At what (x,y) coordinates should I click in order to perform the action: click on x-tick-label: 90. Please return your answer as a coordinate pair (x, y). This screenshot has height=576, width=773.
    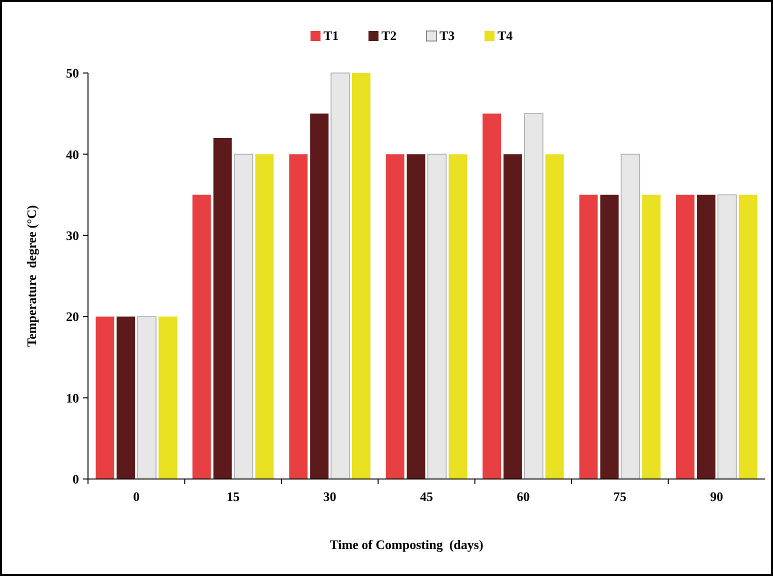
    Looking at the image, I should click on (717, 496).